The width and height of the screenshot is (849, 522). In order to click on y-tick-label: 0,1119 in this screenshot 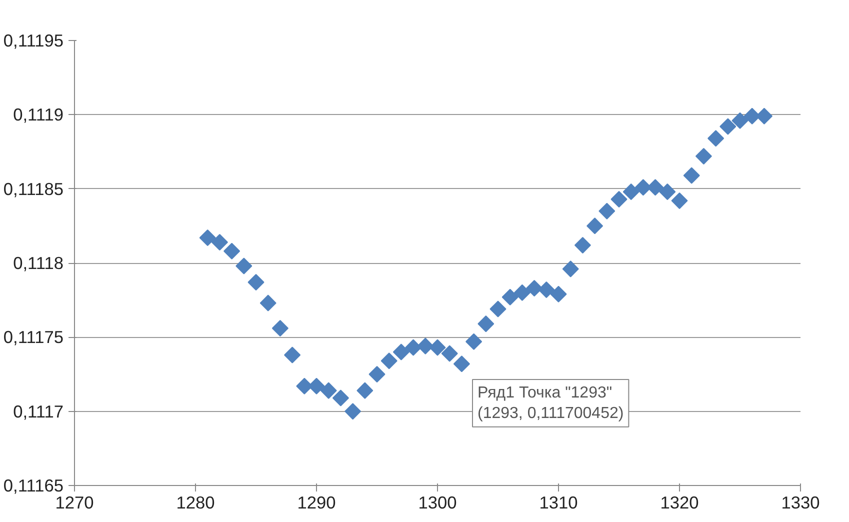, I will do `click(38, 114)`.